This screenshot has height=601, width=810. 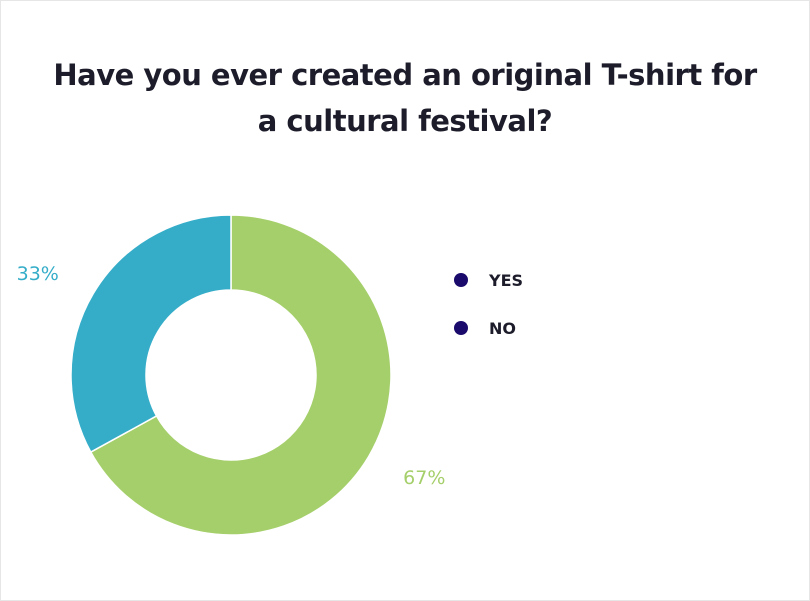 What do you see at coordinates (424, 478) in the screenshot?
I see `data-label-yes: 67%` at bounding box center [424, 478].